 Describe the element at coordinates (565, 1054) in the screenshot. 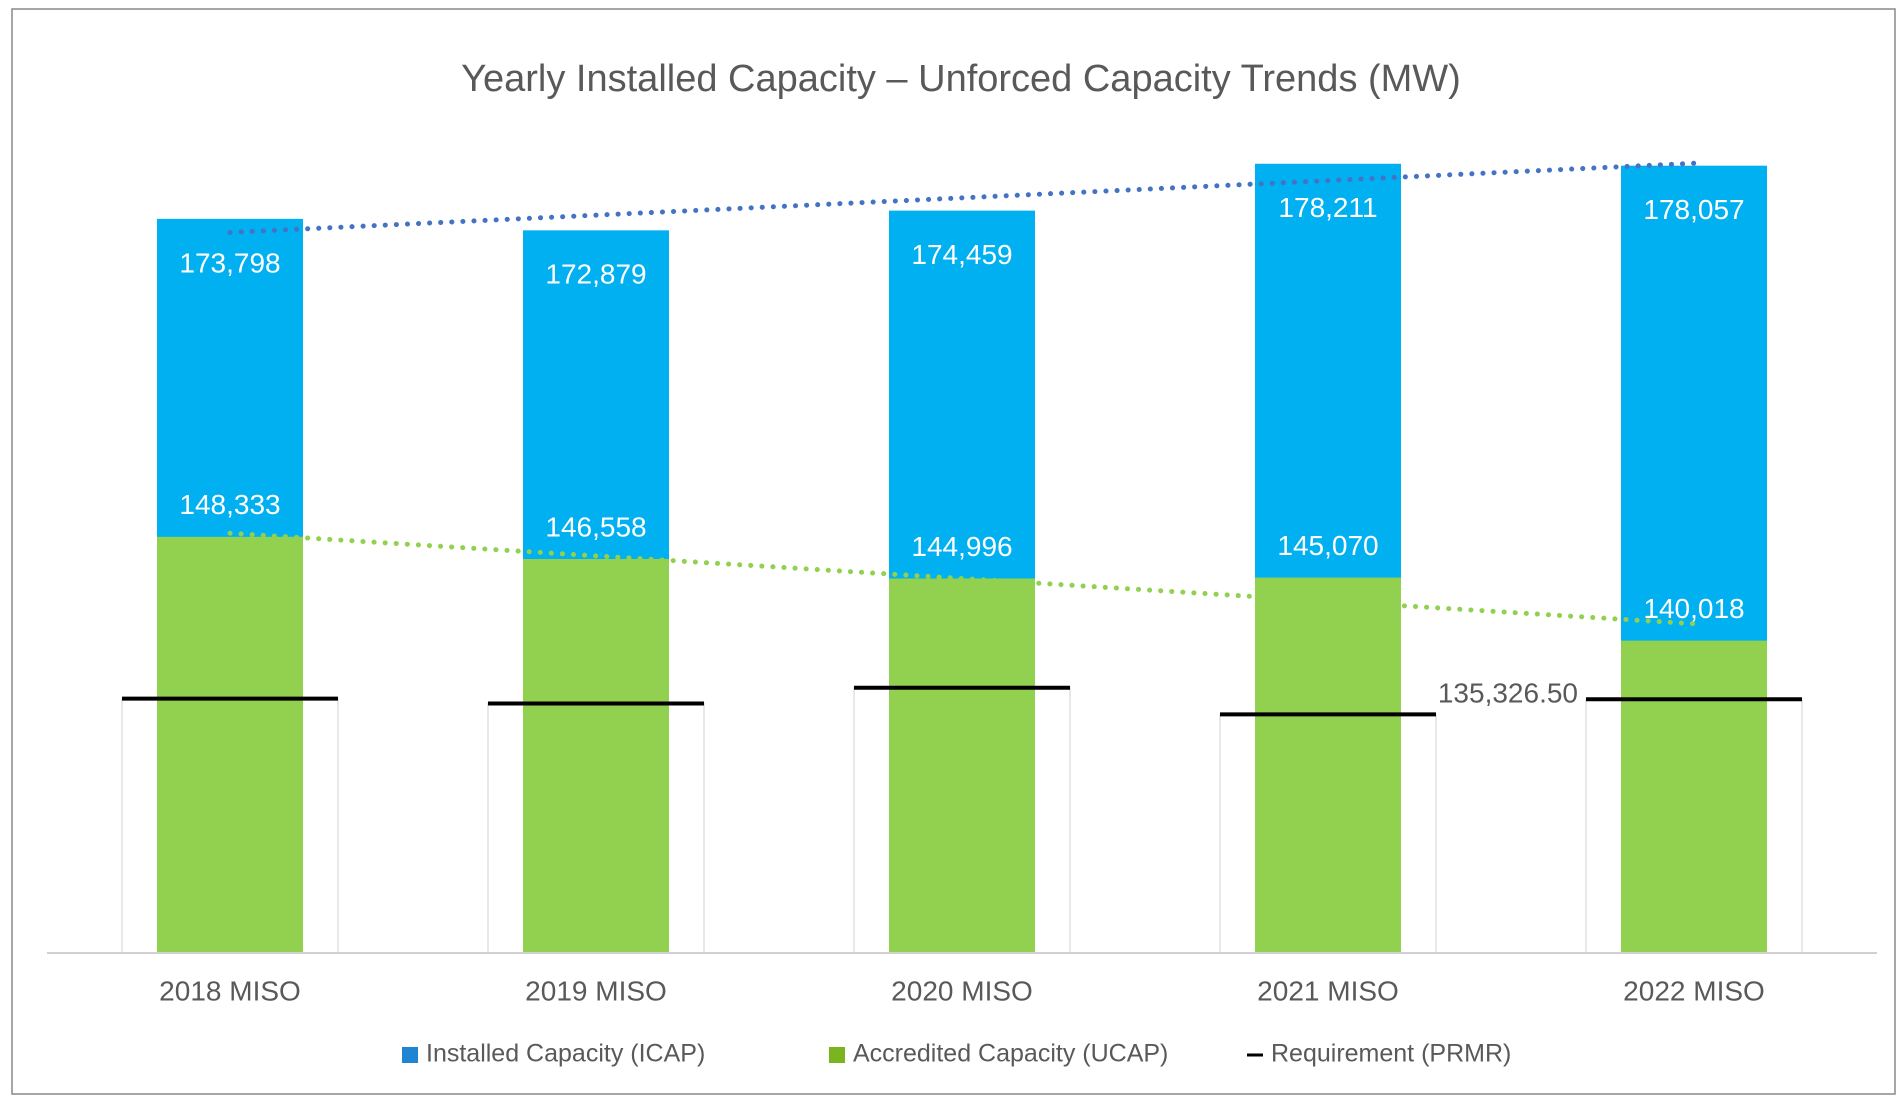

I see `legend-label: Installed Capacity (ICAP)` at that location.